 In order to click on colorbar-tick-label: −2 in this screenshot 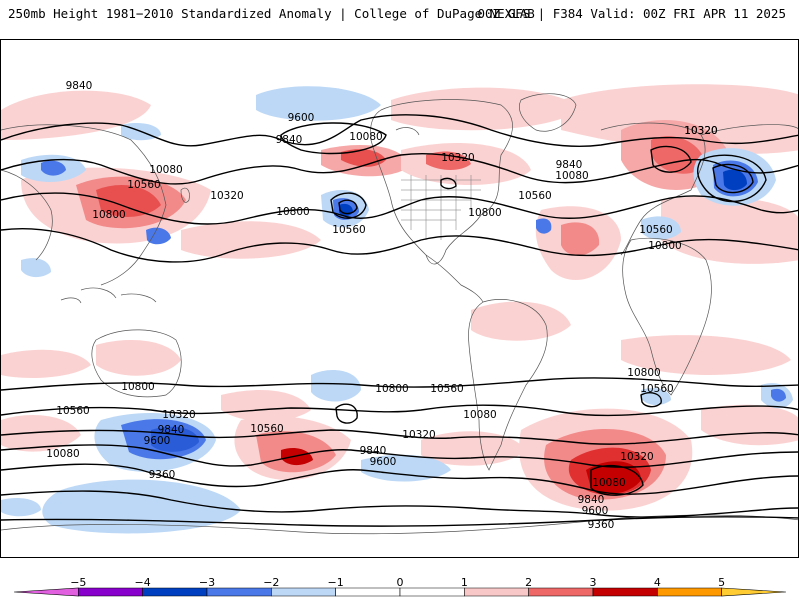, I will do `click(271, 582)`.